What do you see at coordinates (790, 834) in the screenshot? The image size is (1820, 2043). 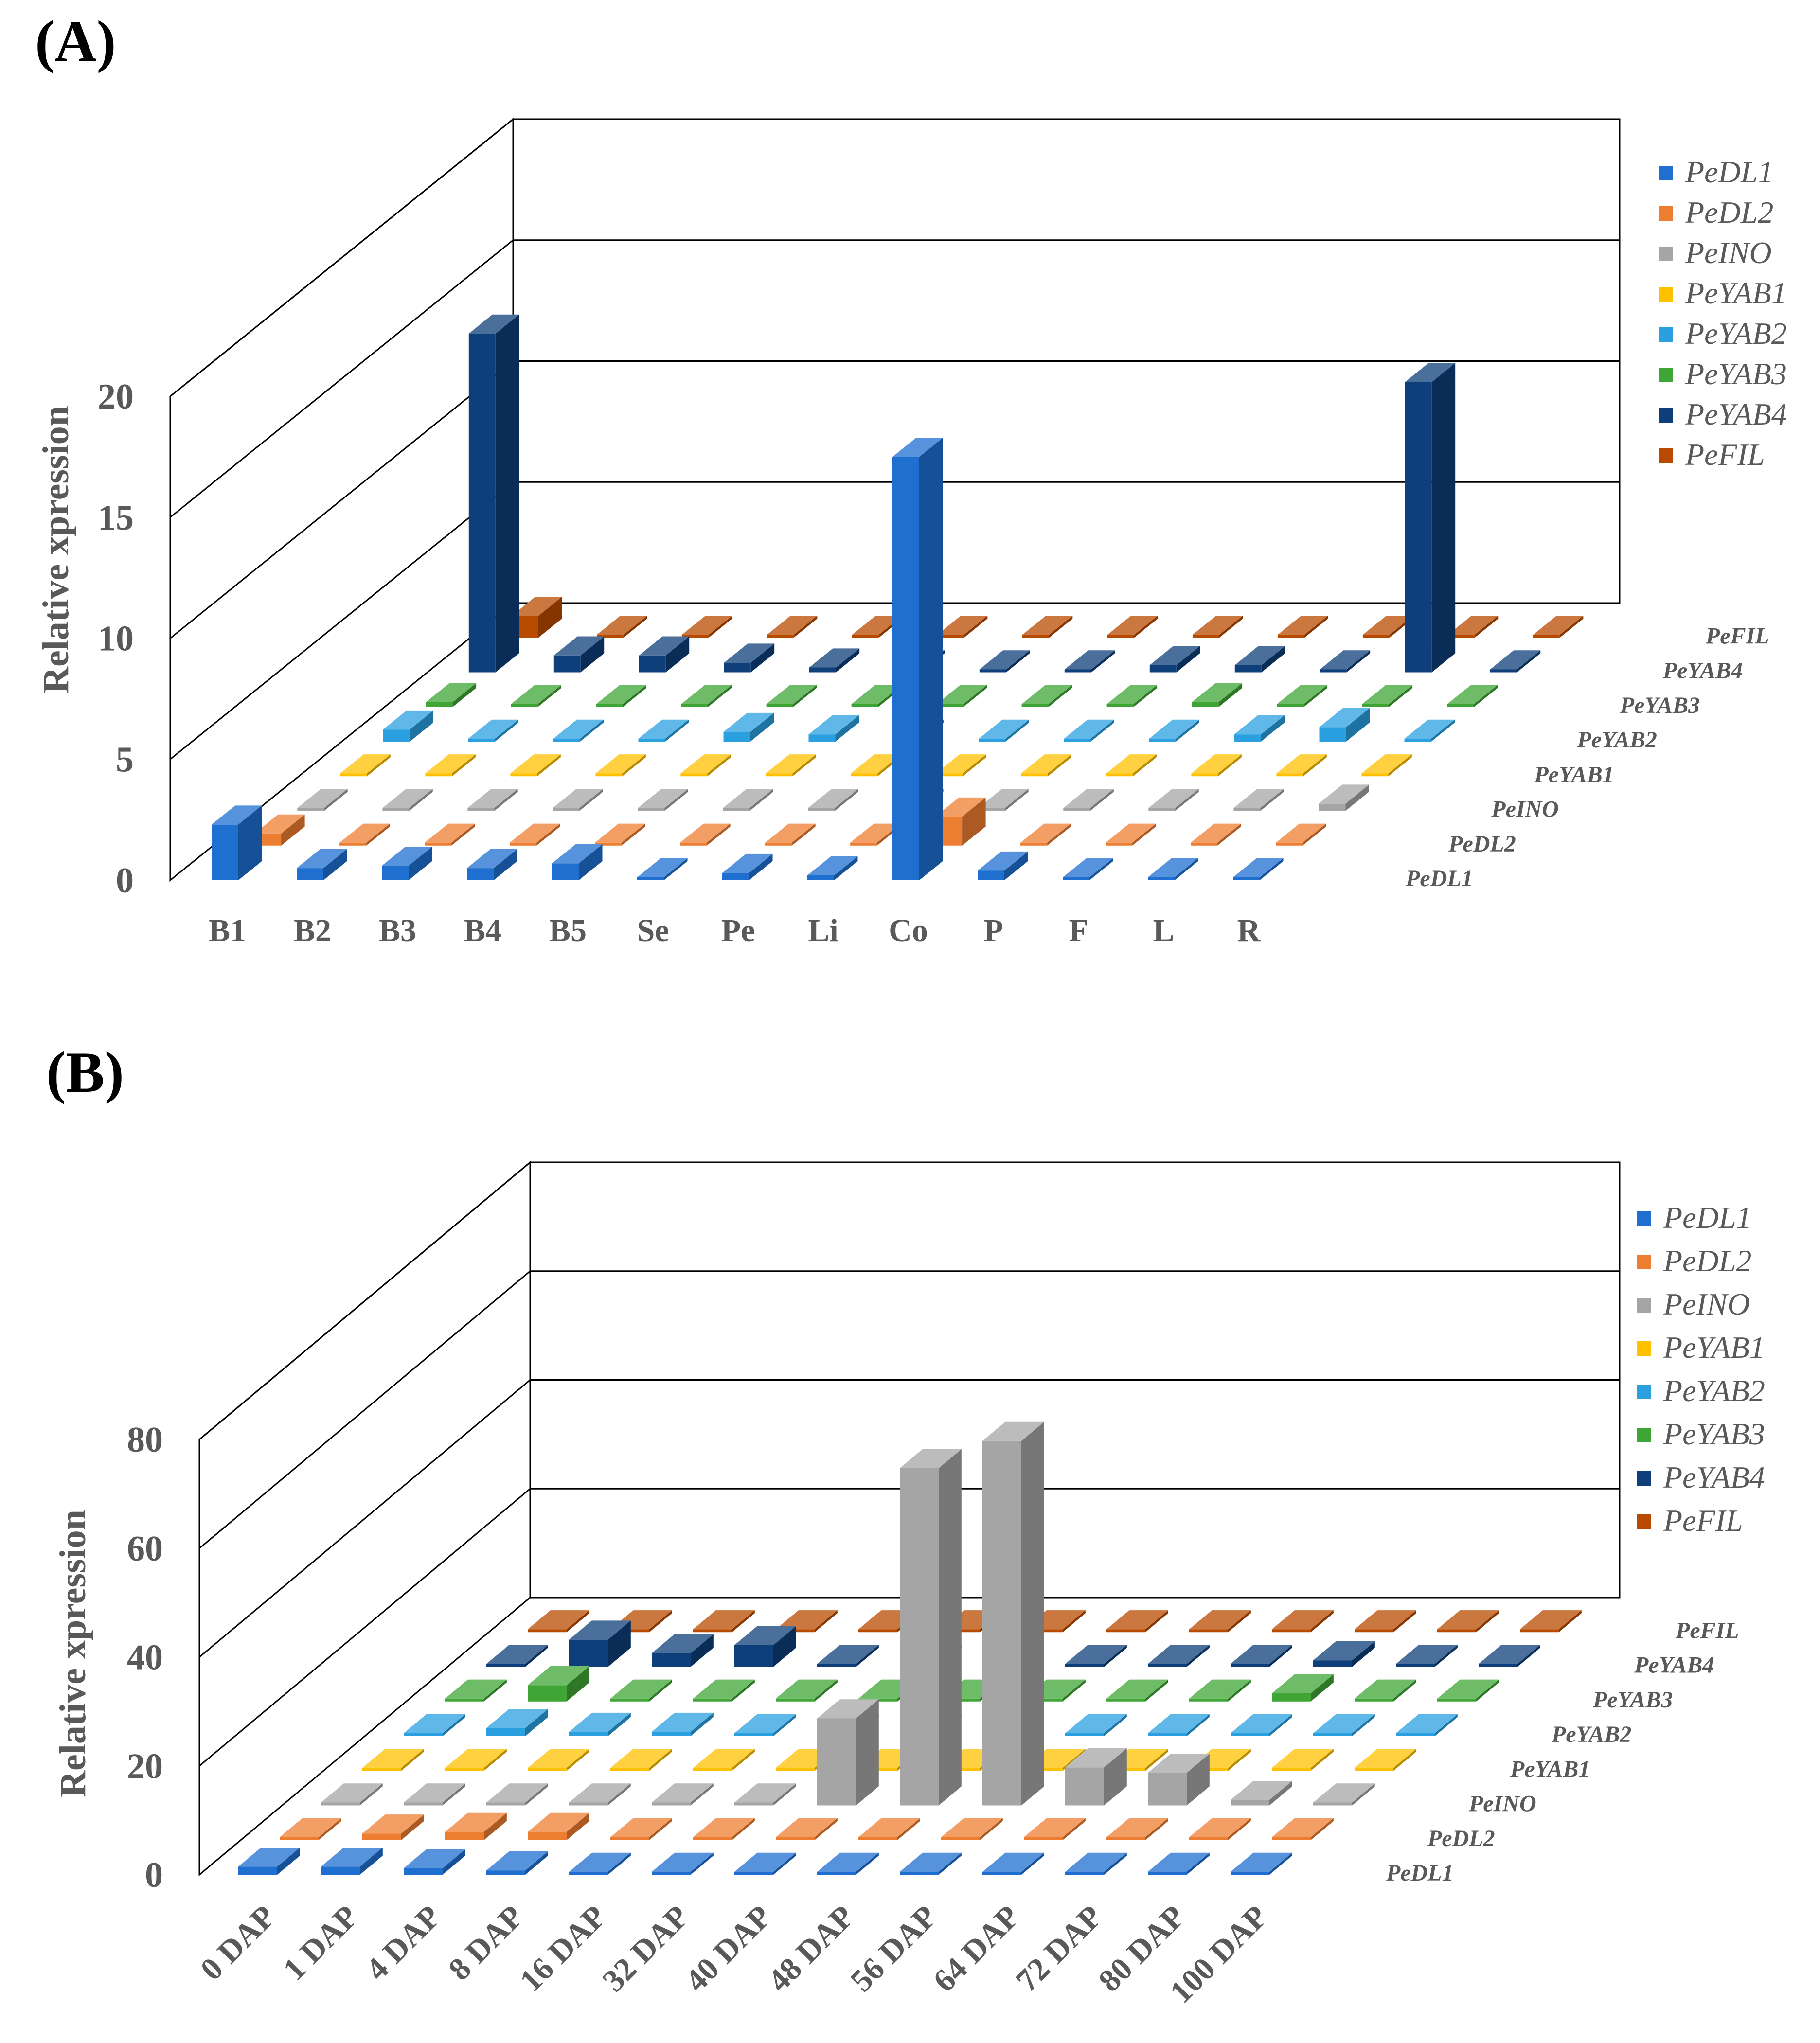 I see `panel-a-bar-PeDL2-Pe` at bounding box center [790, 834].